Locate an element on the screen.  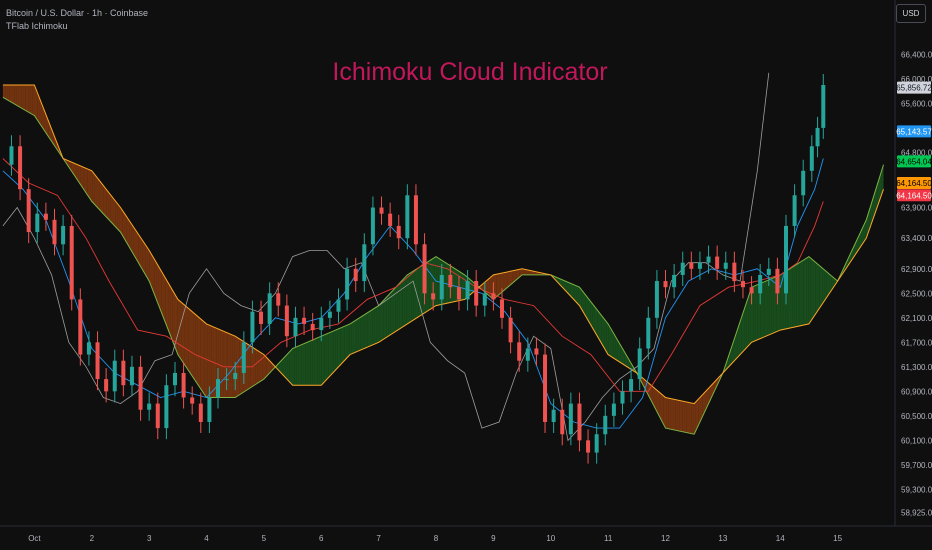
time-tick-label: 9 is located at coordinates (493, 538).